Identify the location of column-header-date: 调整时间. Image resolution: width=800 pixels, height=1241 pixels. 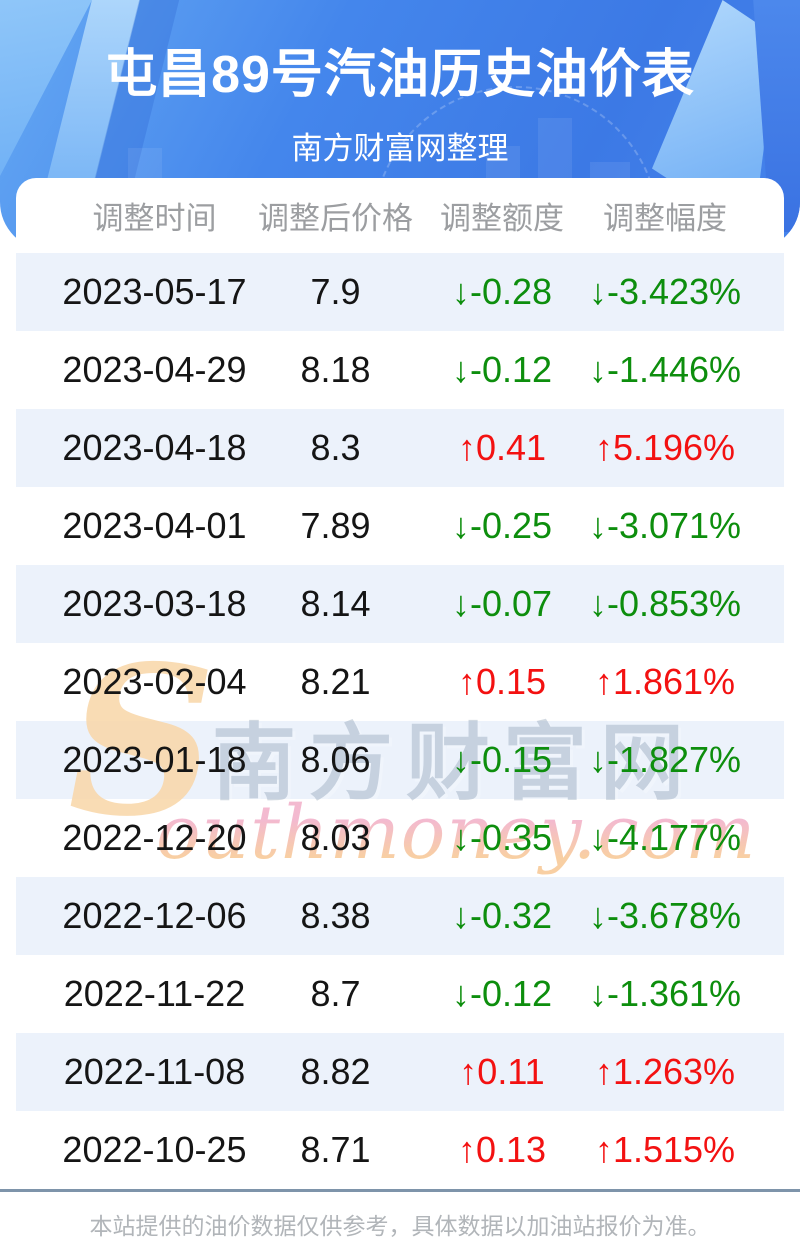
(154, 218).